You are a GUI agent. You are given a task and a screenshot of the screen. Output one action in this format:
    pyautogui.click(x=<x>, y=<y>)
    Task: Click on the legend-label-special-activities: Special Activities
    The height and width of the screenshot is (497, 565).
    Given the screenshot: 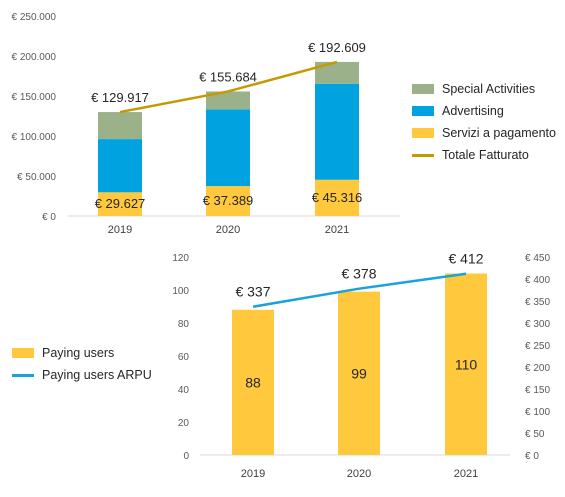 What is the action you would take?
    pyautogui.click(x=489, y=89)
    